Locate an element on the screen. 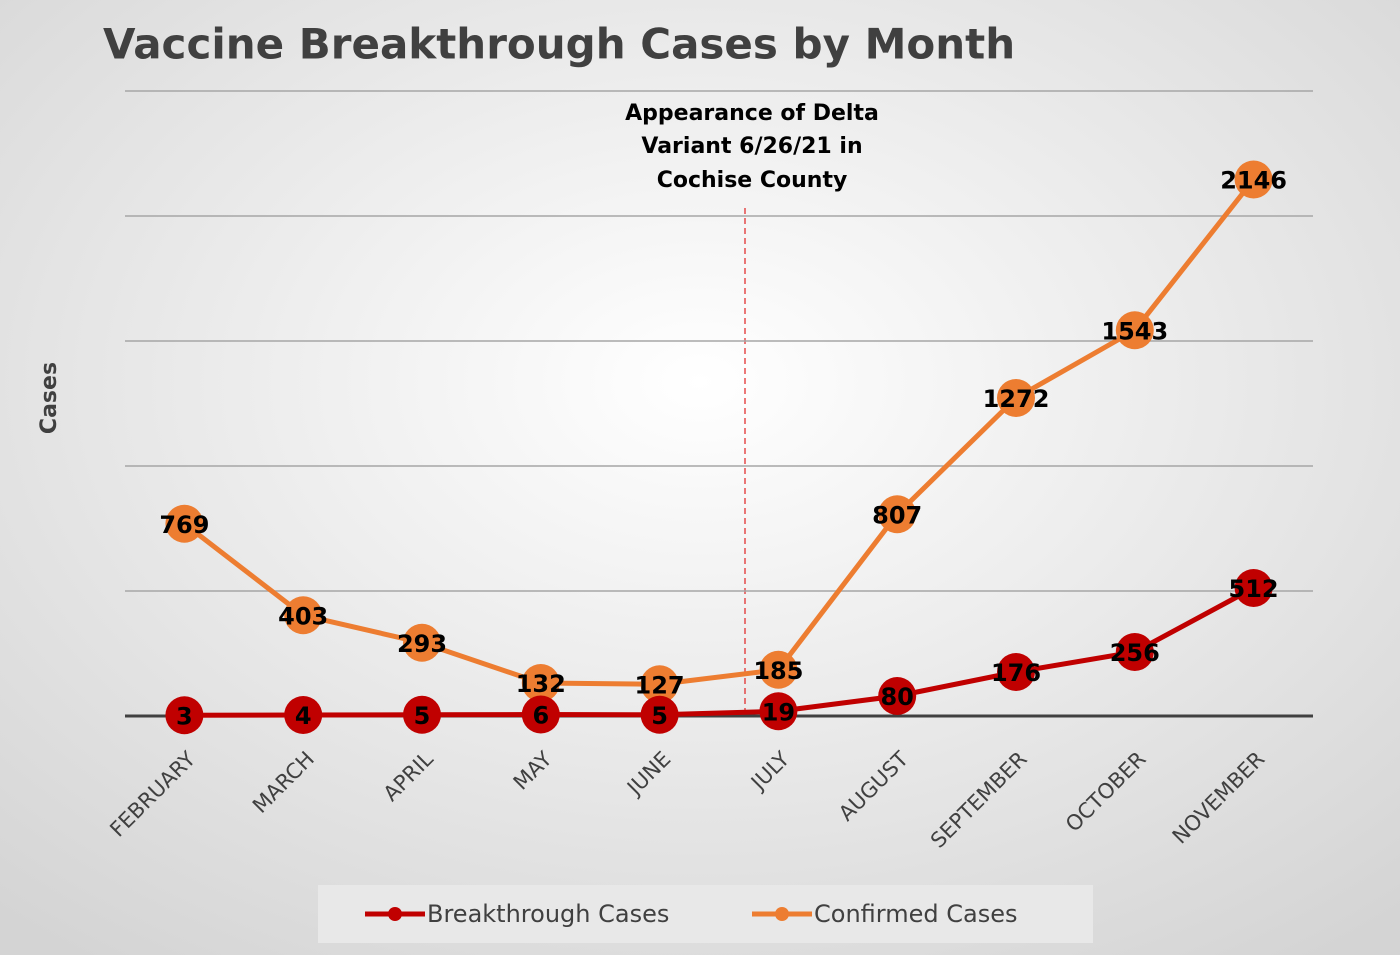 This screenshot has height=955, width=1400. data-label: 403 is located at coordinates (303, 616).